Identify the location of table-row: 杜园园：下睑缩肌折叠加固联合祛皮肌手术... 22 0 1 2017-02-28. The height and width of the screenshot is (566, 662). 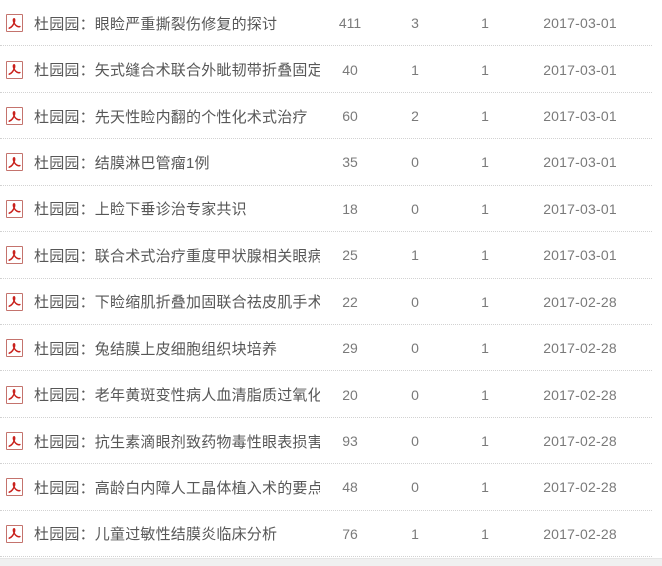
(331, 302).